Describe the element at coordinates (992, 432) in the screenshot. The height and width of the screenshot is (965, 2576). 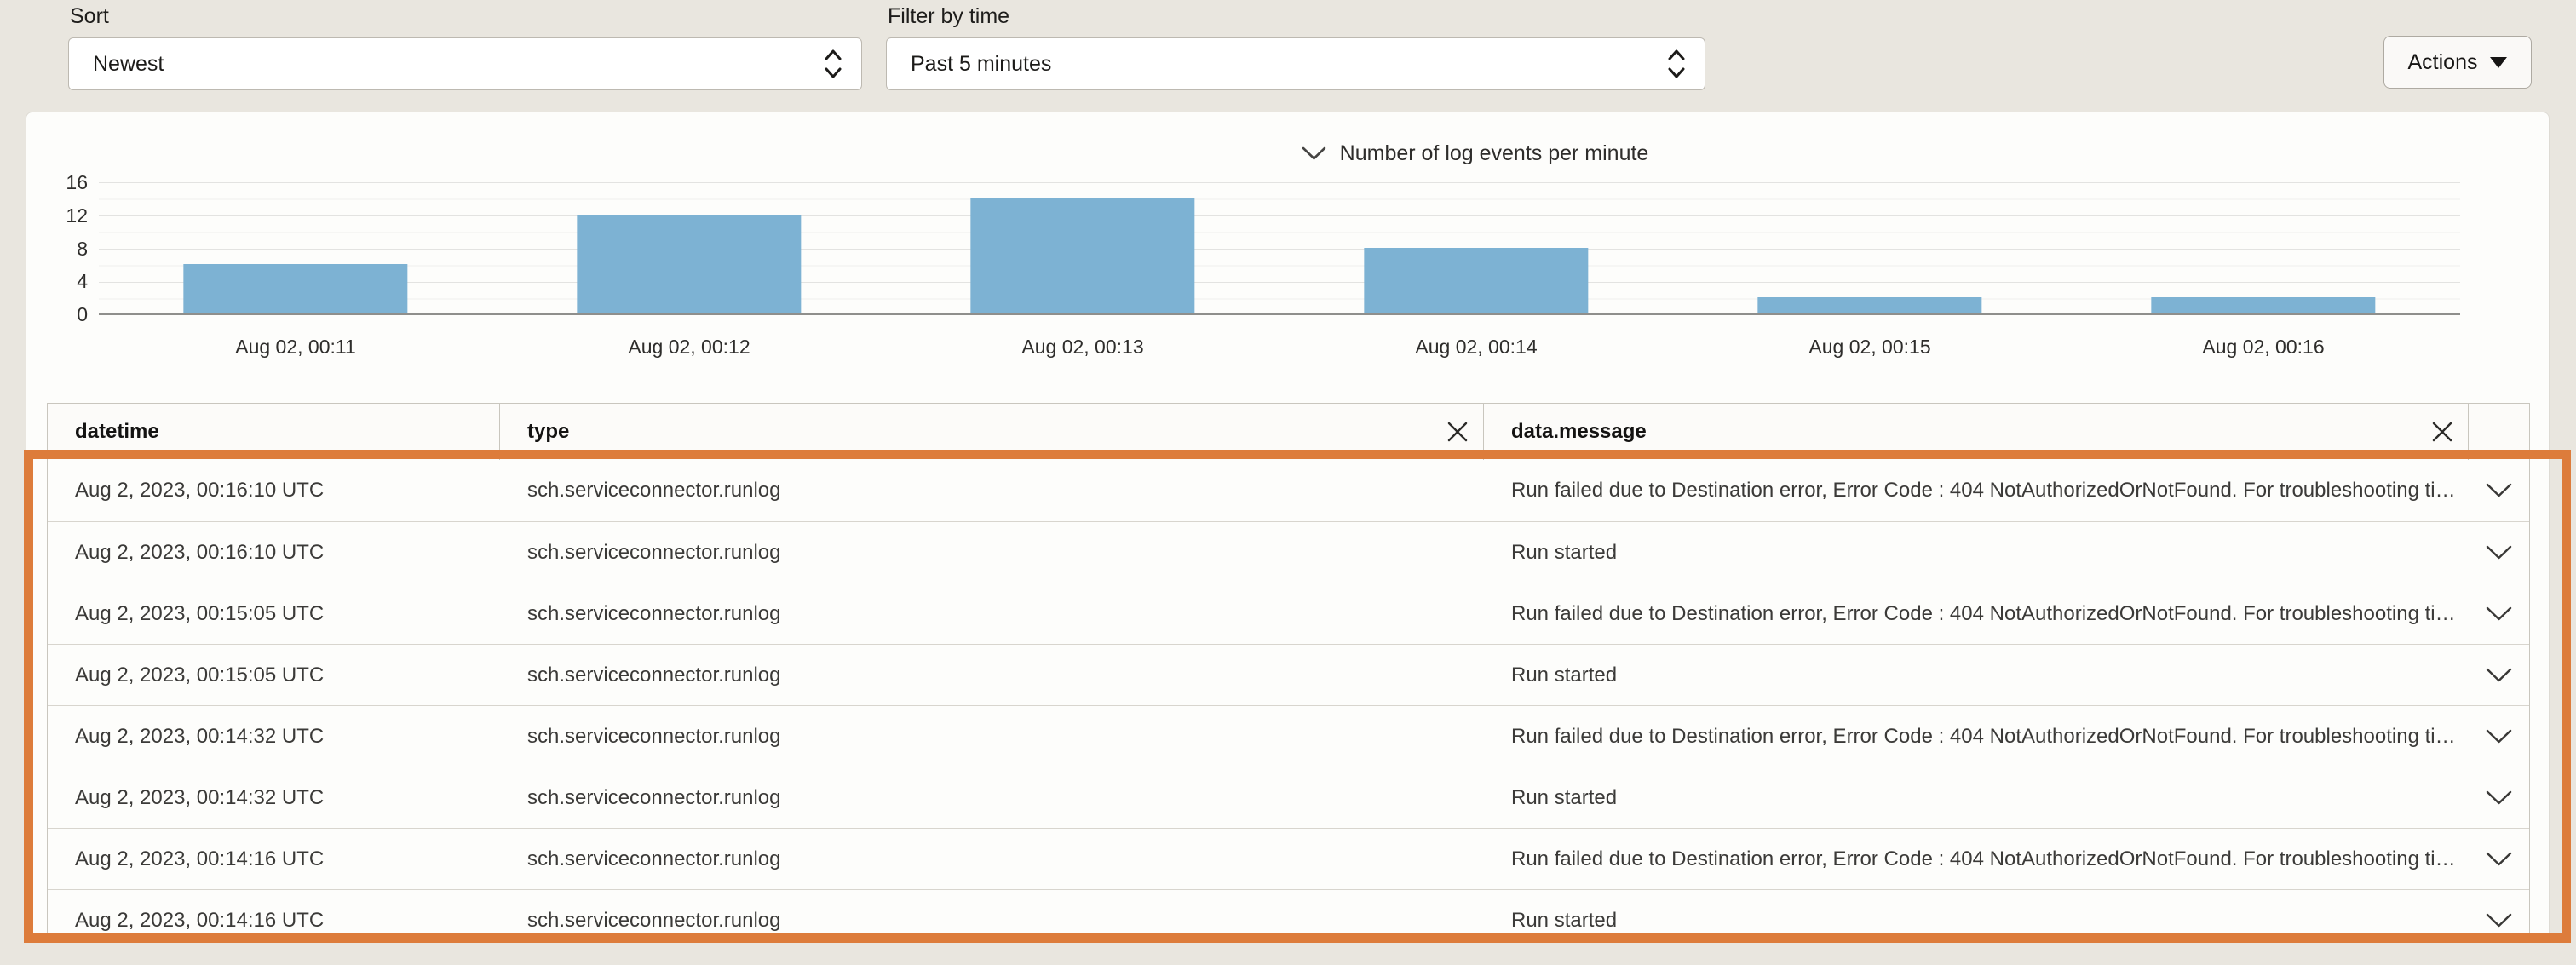
I see `column-header-type: type` at that location.